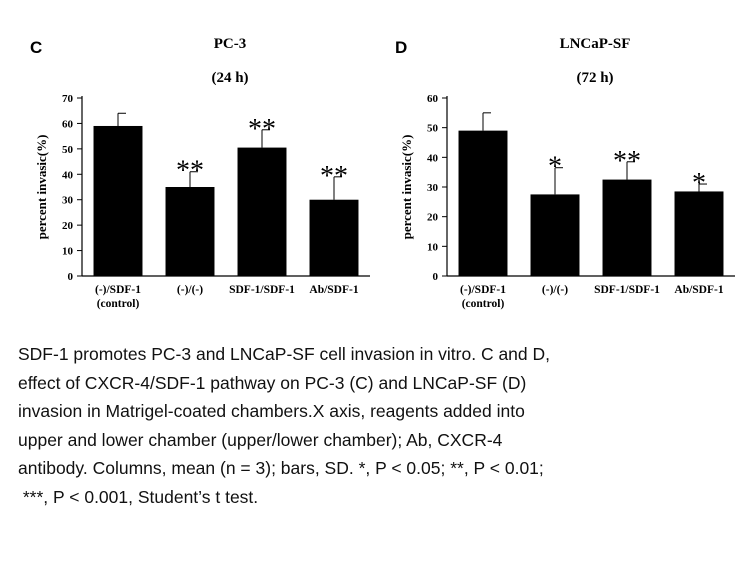 This screenshot has height=567, width=756. Describe the element at coordinates (36, 47) in the screenshot. I see `panel-label: C` at that location.